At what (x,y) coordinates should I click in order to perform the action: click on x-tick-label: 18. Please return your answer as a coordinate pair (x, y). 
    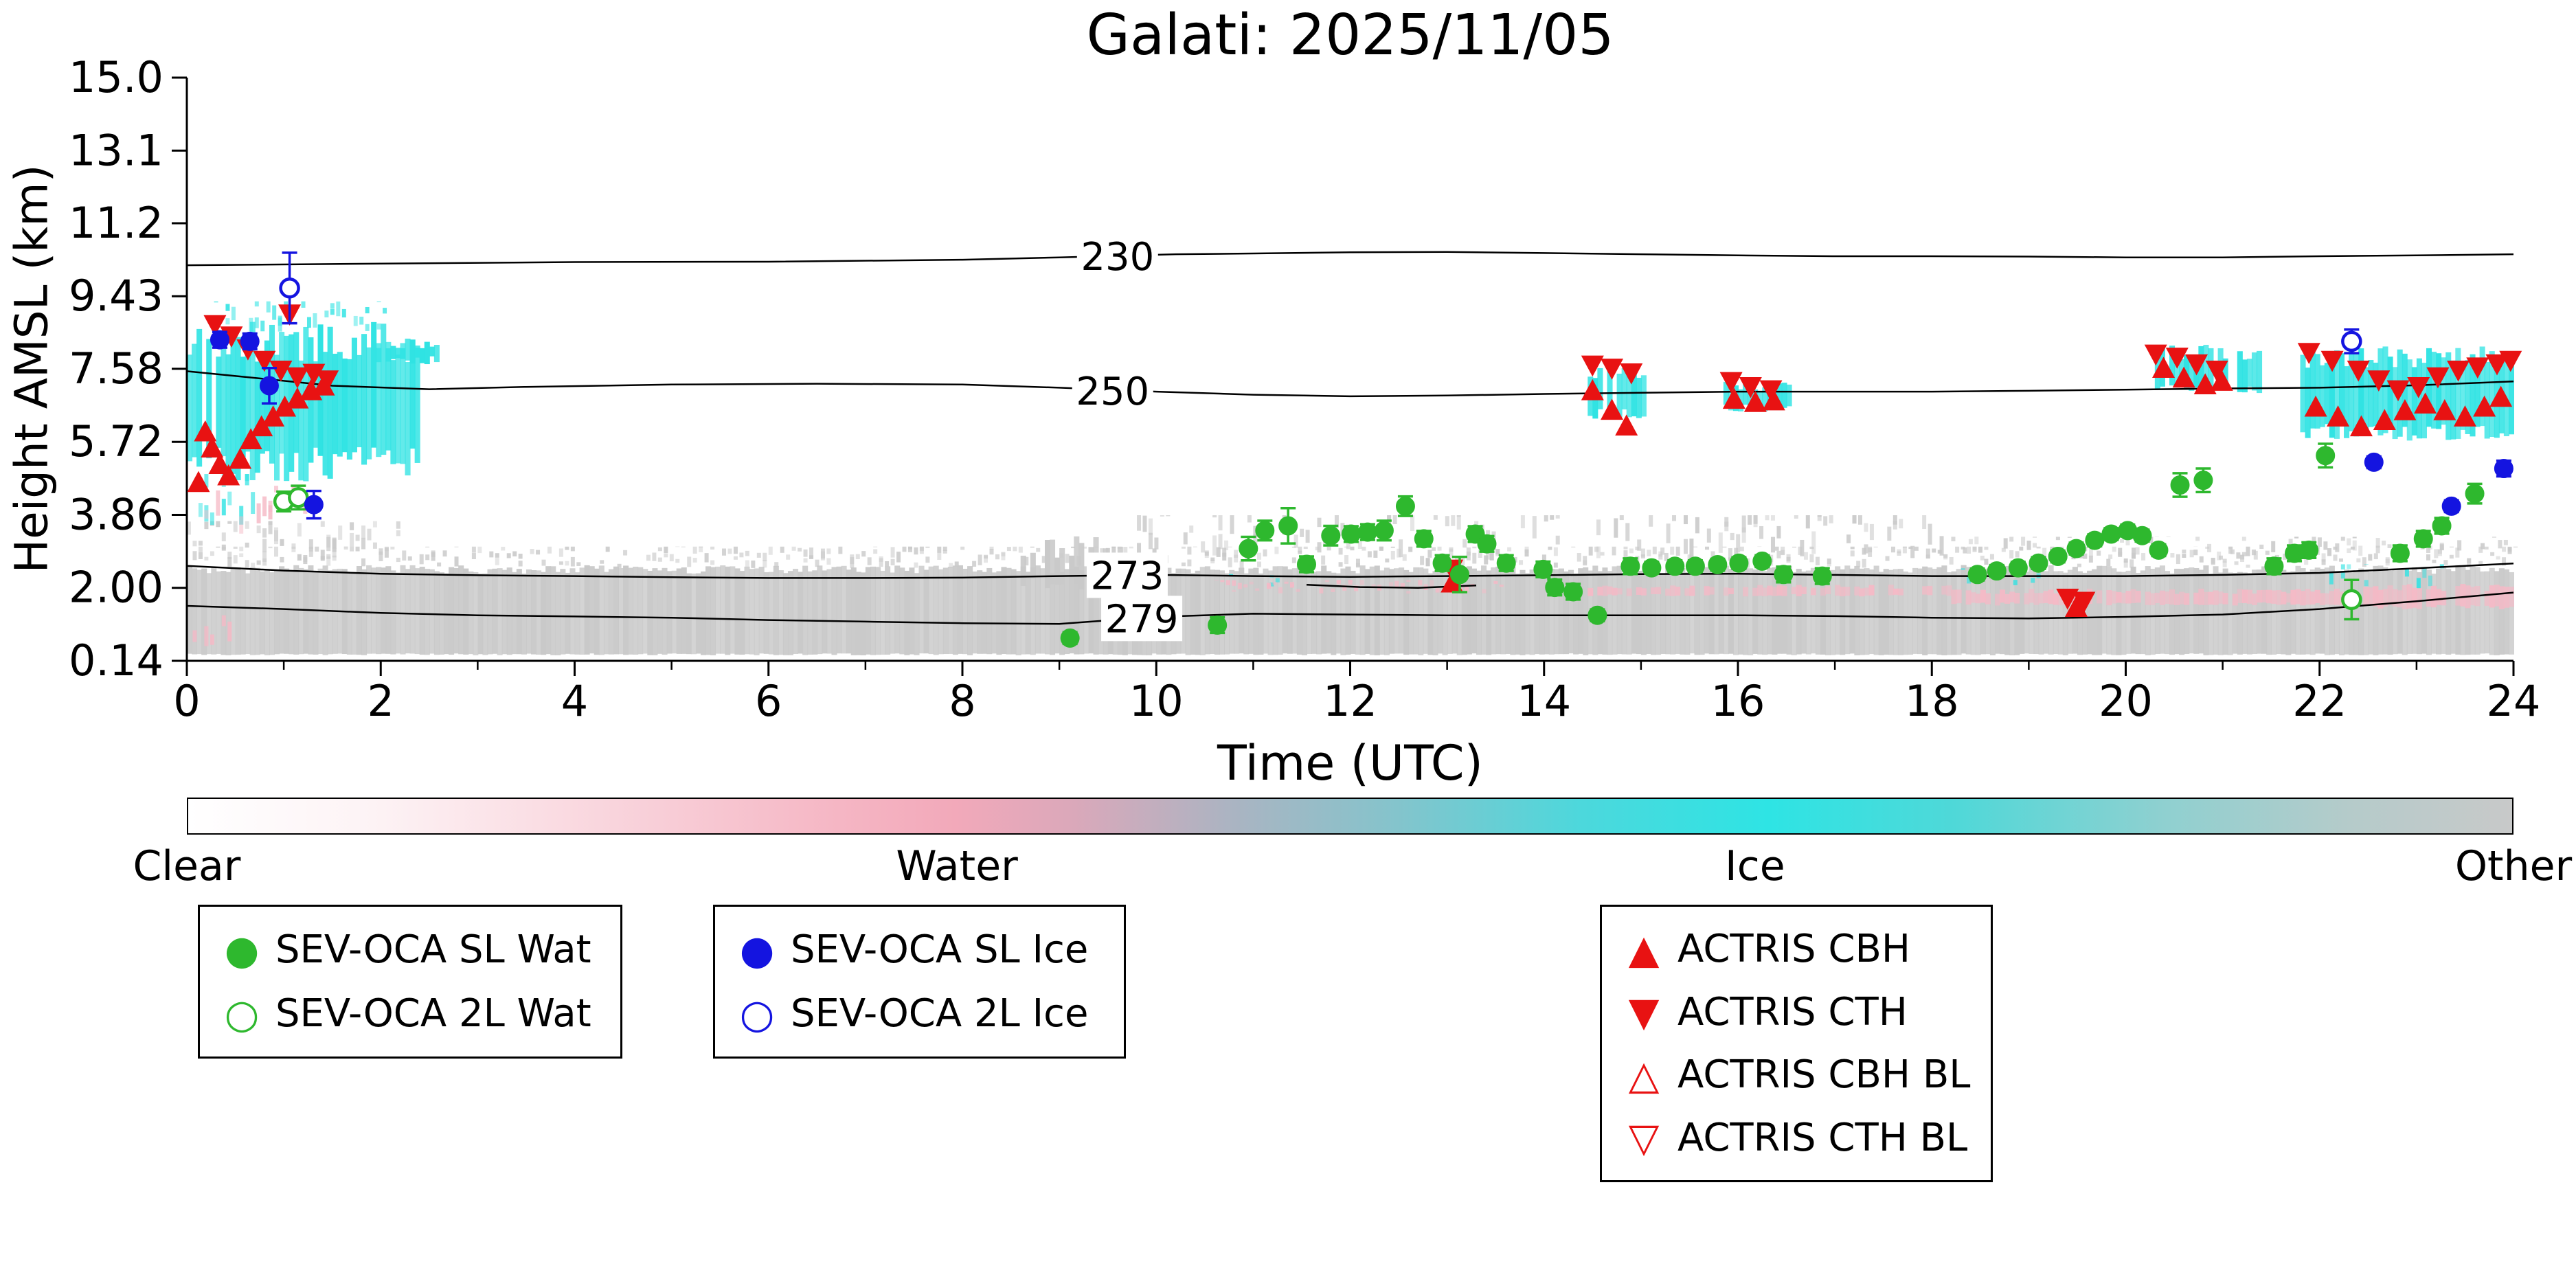
    Looking at the image, I should click on (1932, 701).